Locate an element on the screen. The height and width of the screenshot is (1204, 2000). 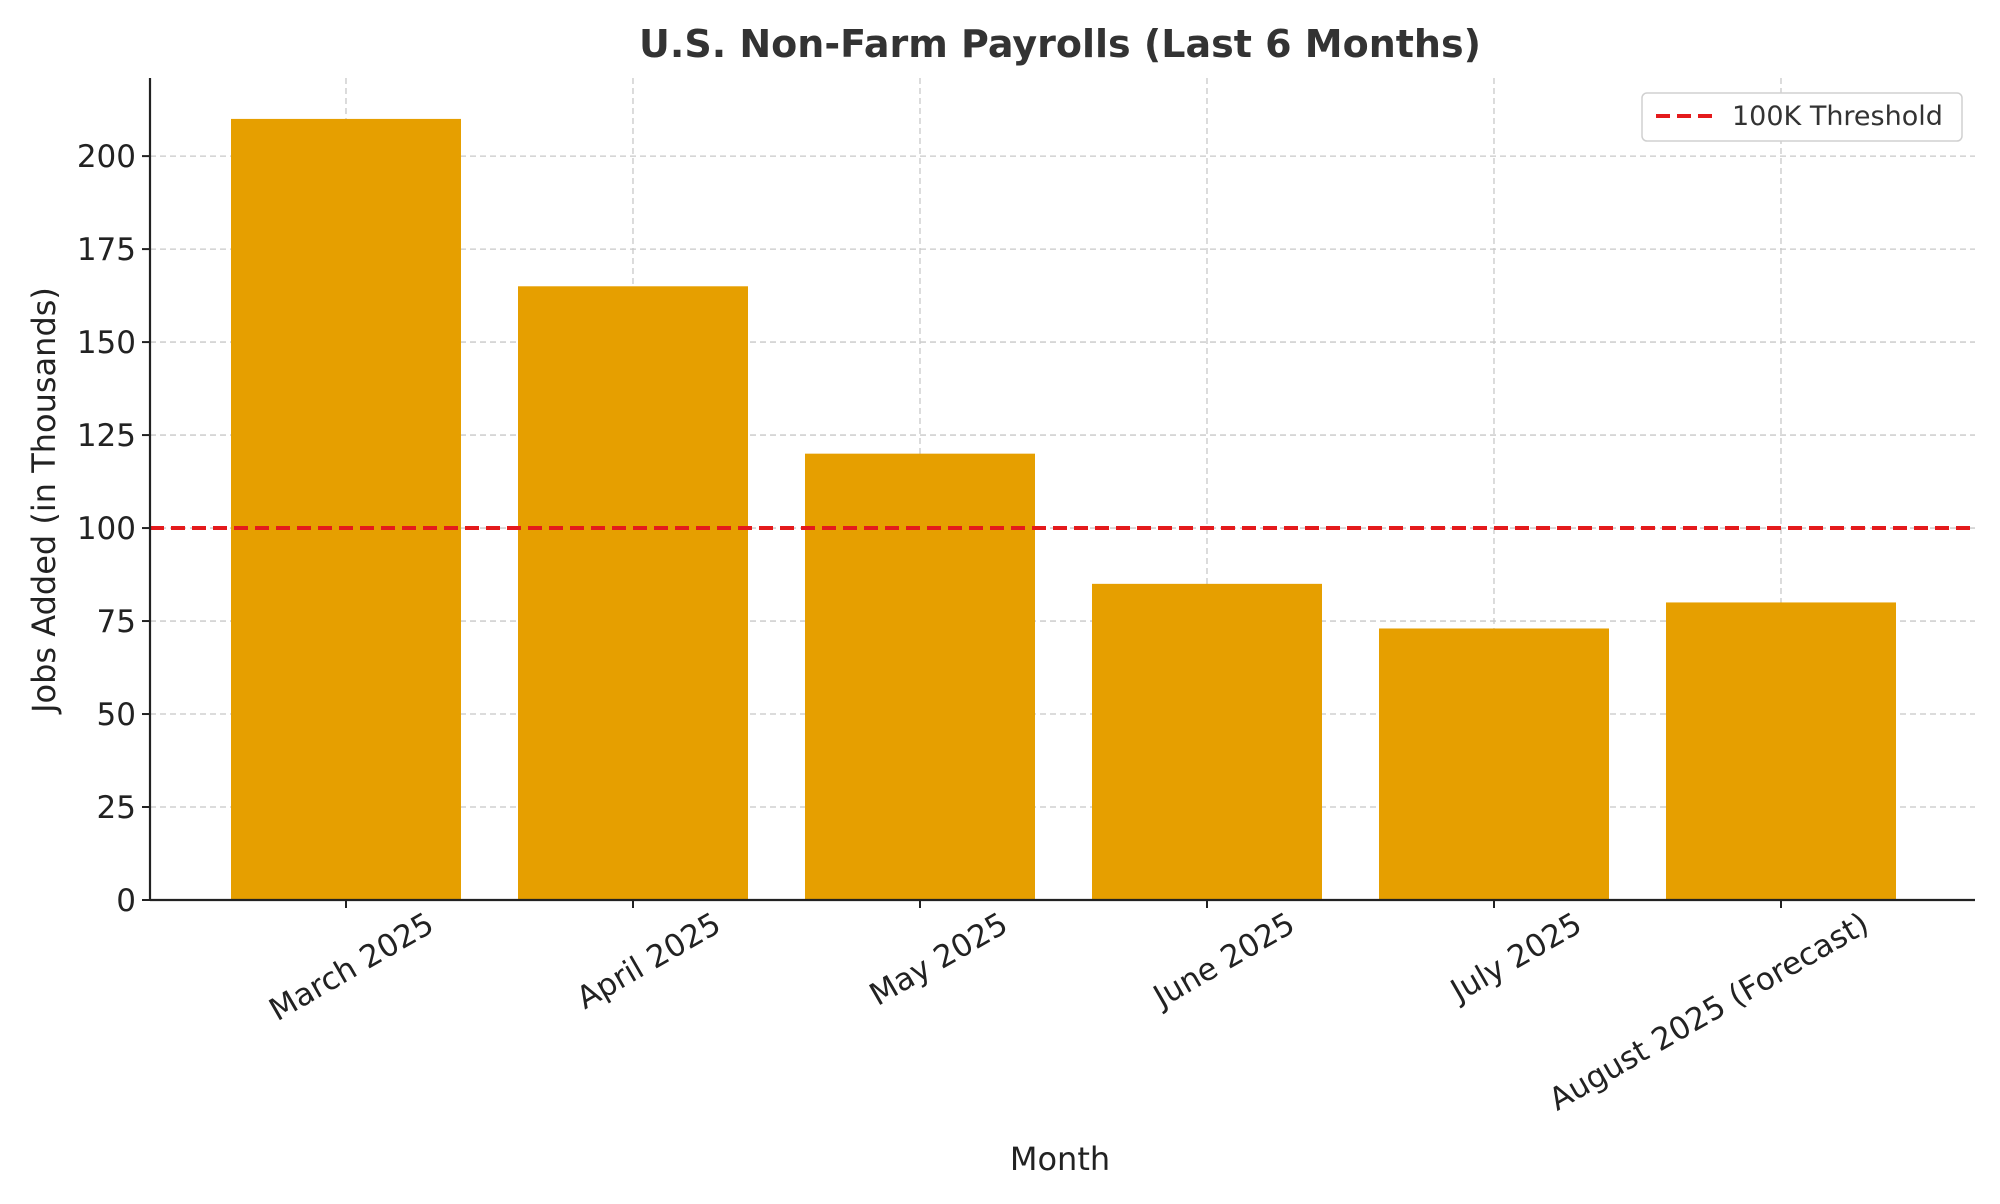
x-tick-label: March 2025 is located at coordinates (351, 967).